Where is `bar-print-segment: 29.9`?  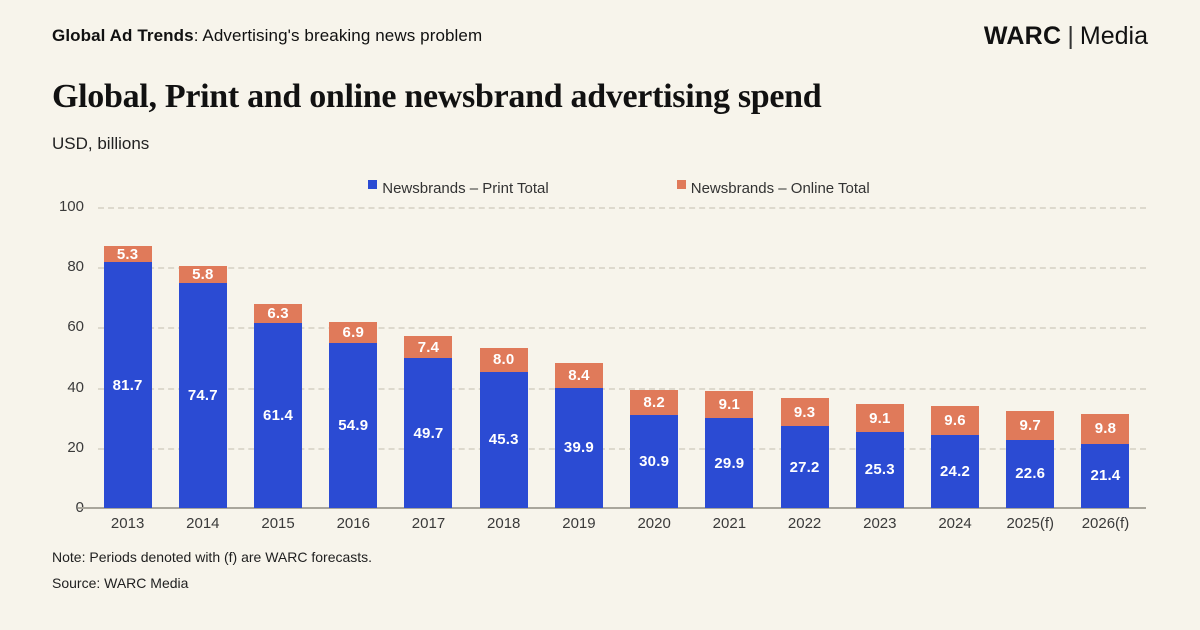 bar-print-segment: 29.9 is located at coordinates (729, 463).